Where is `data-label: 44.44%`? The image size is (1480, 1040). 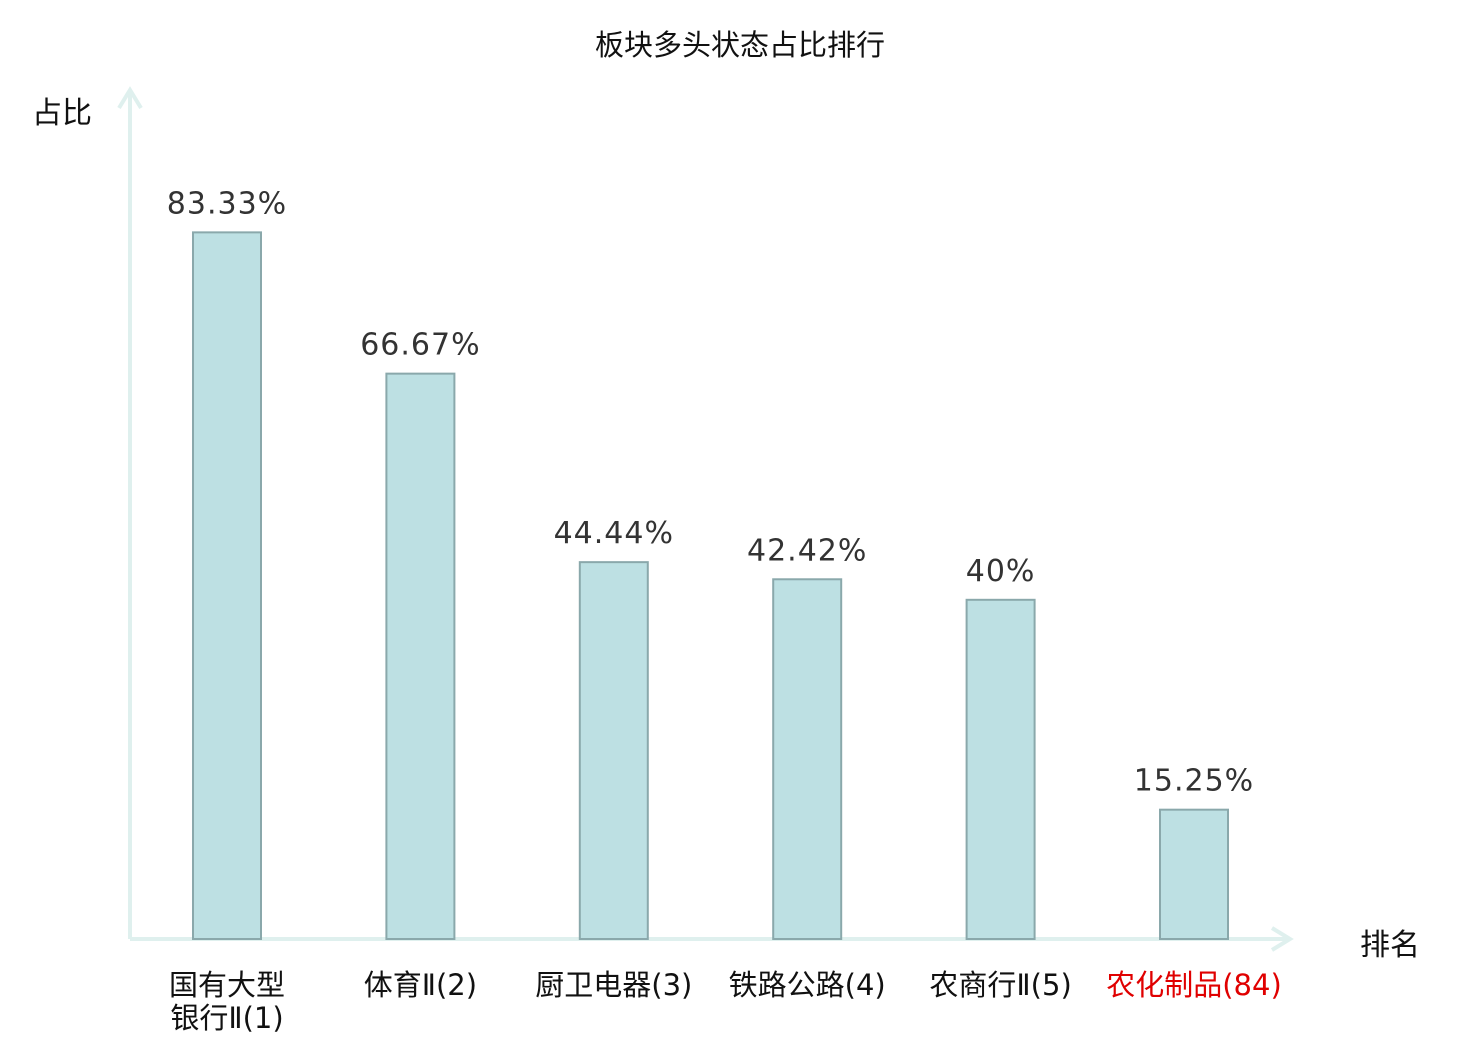
data-label: 44.44% is located at coordinates (614, 533).